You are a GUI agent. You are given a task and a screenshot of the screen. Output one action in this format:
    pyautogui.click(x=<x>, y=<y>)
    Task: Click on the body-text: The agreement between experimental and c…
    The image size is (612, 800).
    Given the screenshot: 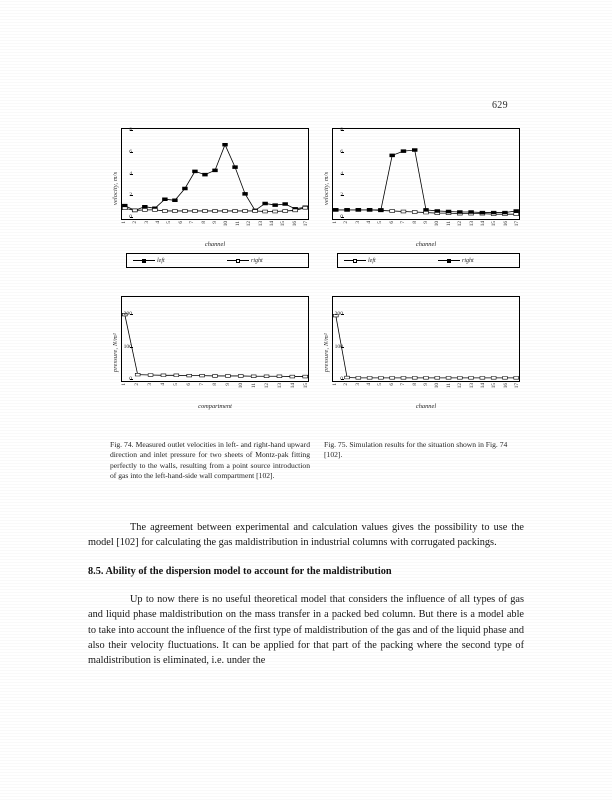 What is the action you would take?
    pyautogui.click(x=306, y=601)
    